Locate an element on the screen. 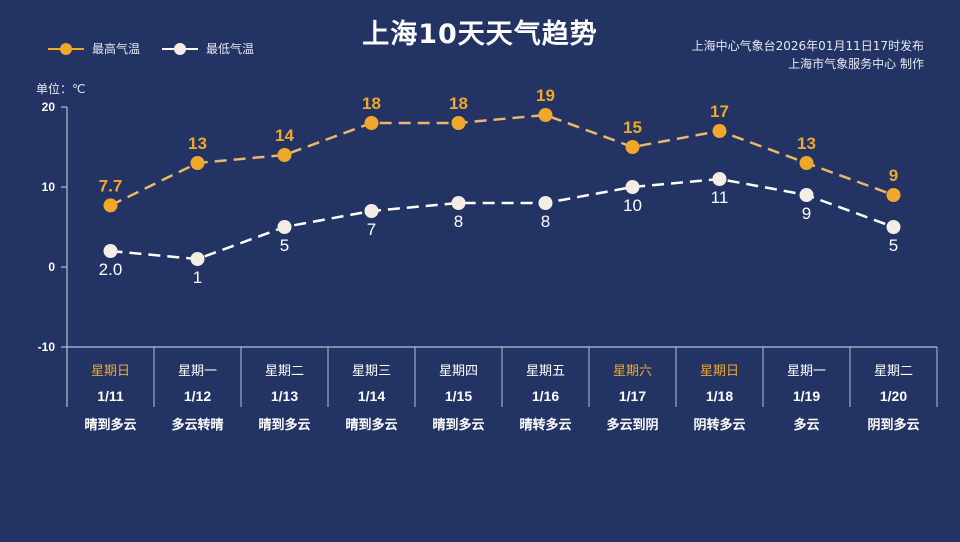  day-weather: 阴到多云 is located at coordinates (893, 425).